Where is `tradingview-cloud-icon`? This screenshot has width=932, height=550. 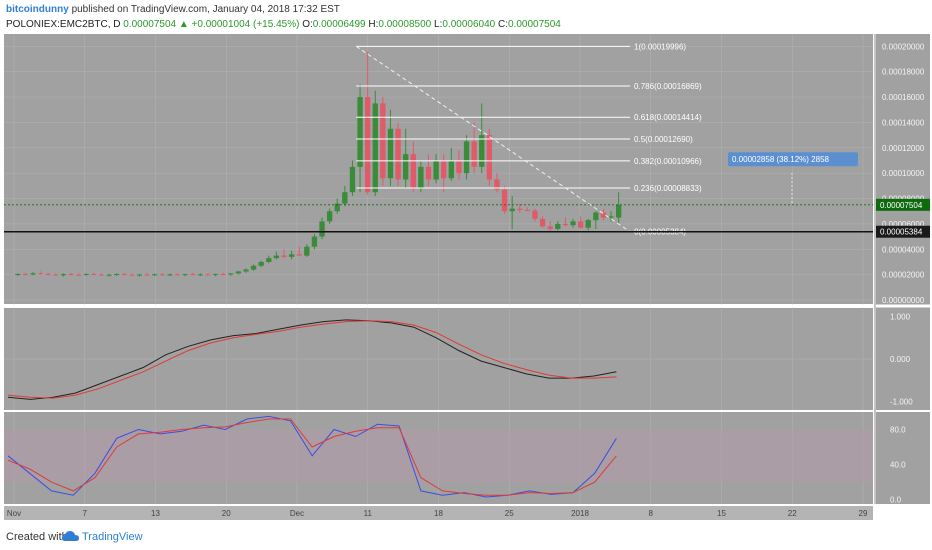
tradingview-cloud-icon is located at coordinates (70, 536).